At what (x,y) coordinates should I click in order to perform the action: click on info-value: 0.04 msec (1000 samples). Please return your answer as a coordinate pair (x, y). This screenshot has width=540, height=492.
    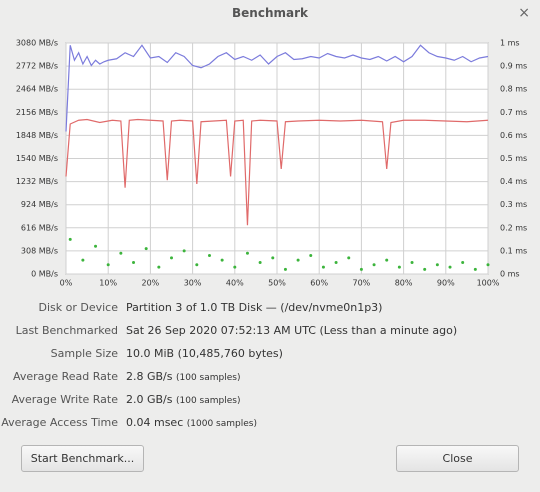
    Looking at the image, I should click on (191, 422).